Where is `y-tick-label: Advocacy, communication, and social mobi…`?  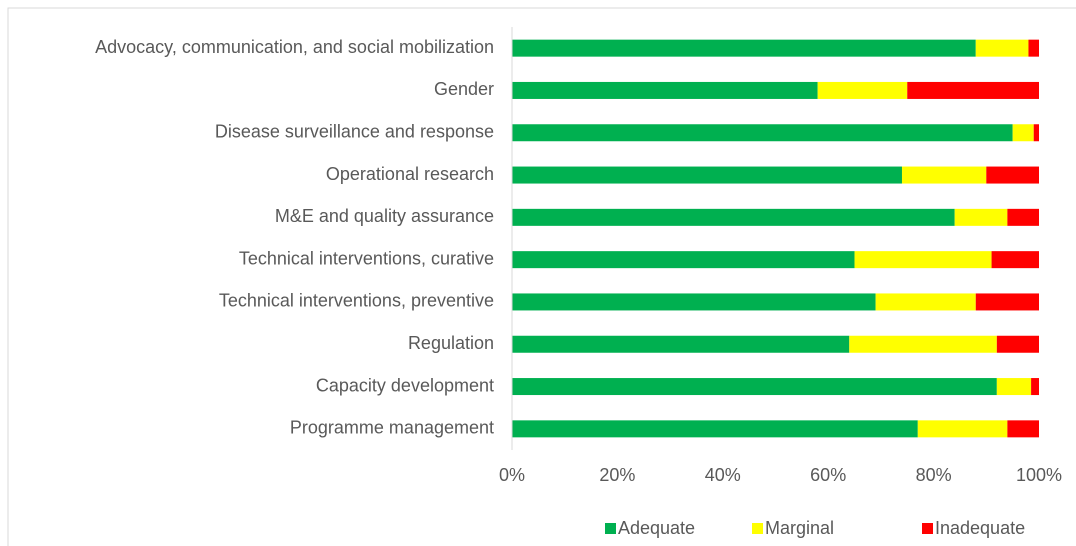
y-tick-label: Advocacy, communication, and social mobi… is located at coordinates (294, 47).